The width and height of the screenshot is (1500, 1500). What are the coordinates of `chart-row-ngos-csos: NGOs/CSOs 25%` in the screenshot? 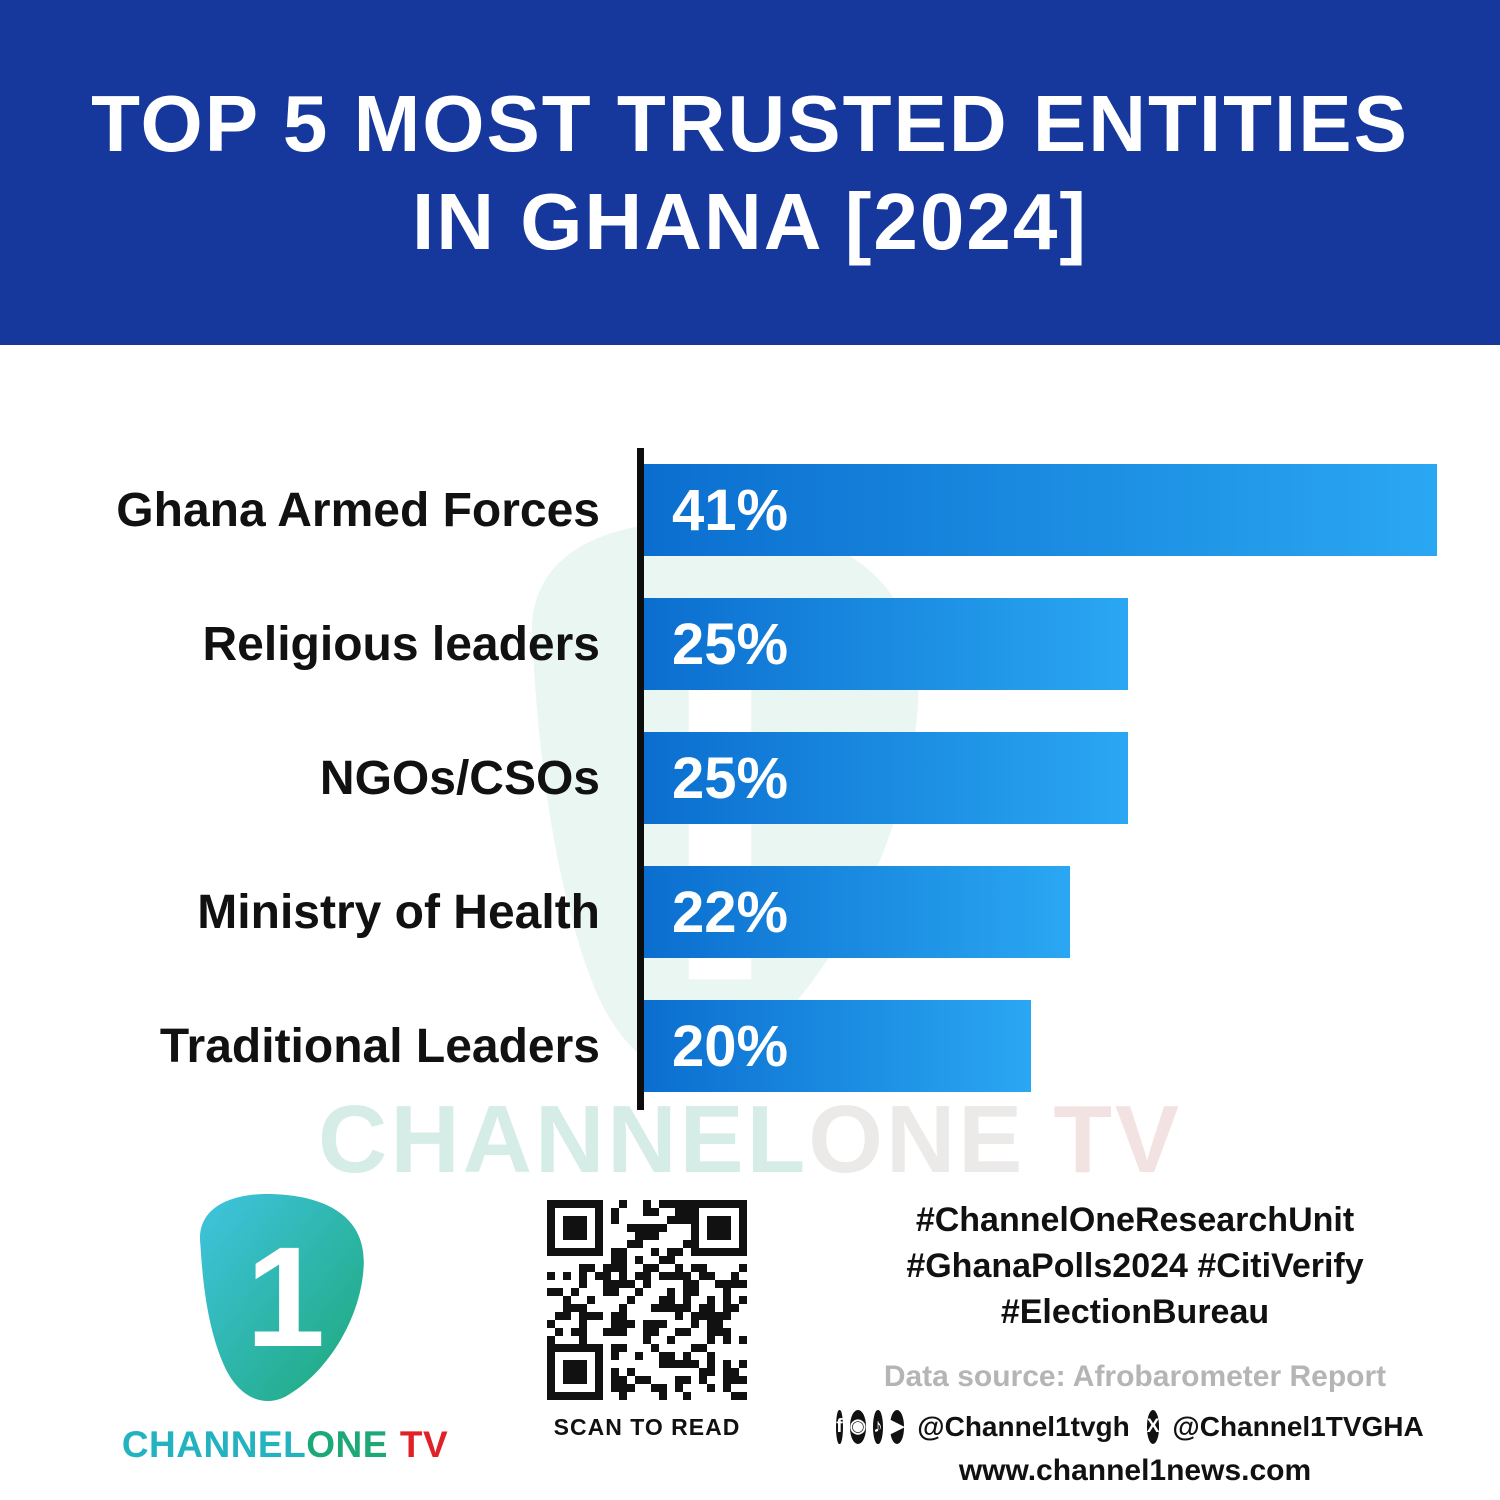 It's located at (750, 778).